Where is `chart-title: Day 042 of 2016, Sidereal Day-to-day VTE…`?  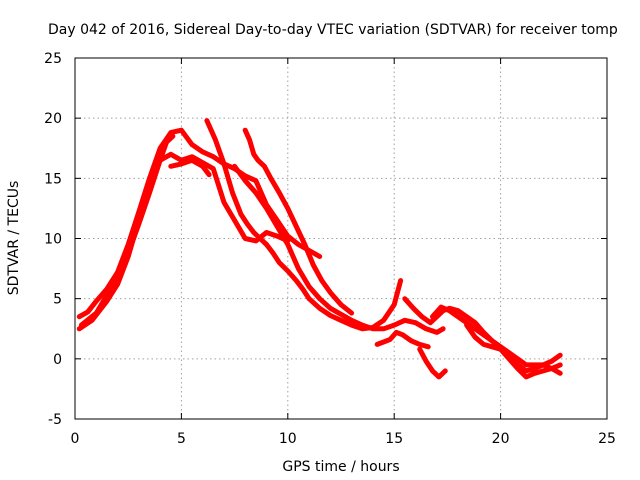 chart-title: Day 042 of 2016, Sidereal Day-to-day VTE… is located at coordinates (333, 30).